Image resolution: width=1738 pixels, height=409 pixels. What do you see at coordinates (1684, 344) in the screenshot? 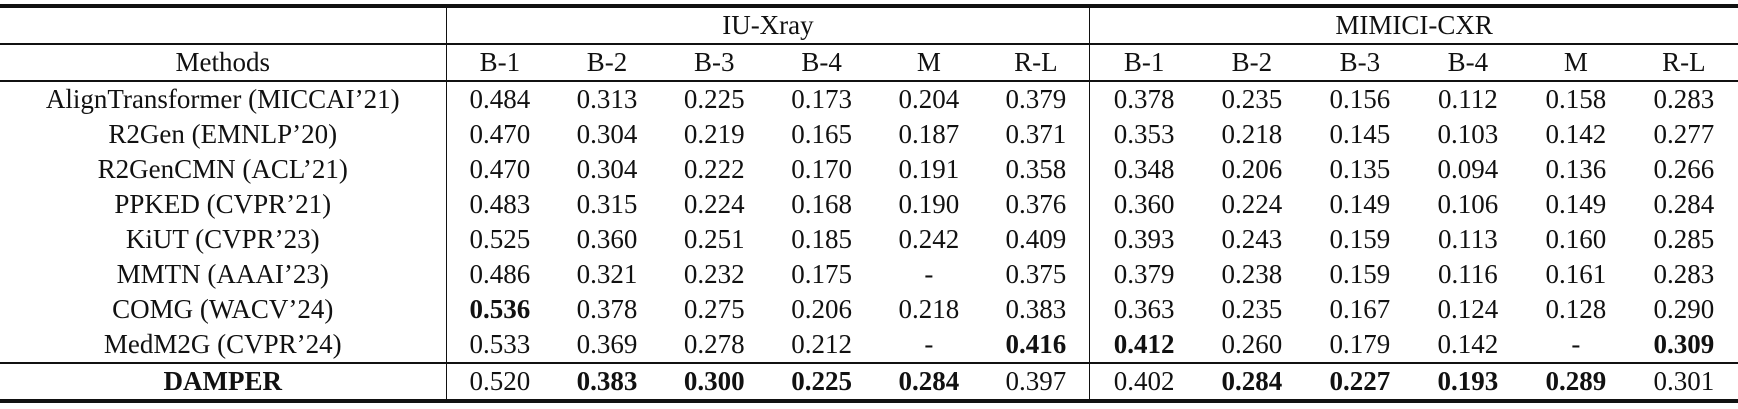
I see `metric-cell: 0.309` at bounding box center [1684, 344].